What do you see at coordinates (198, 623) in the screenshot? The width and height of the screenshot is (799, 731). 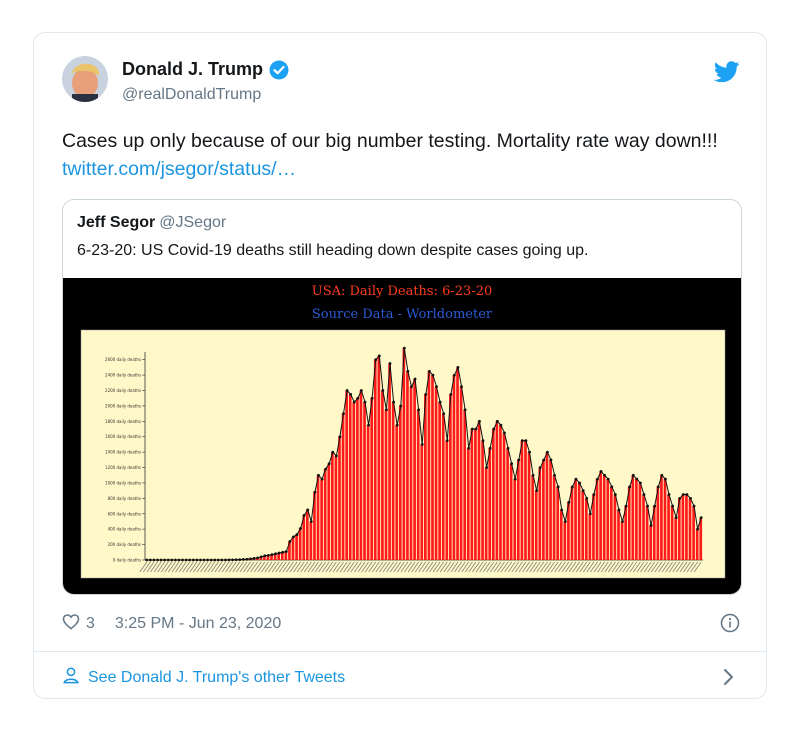 I see `tweet-timestamp: 3:25 PM - Jun 23, 2020` at bounding box center [198, 623].